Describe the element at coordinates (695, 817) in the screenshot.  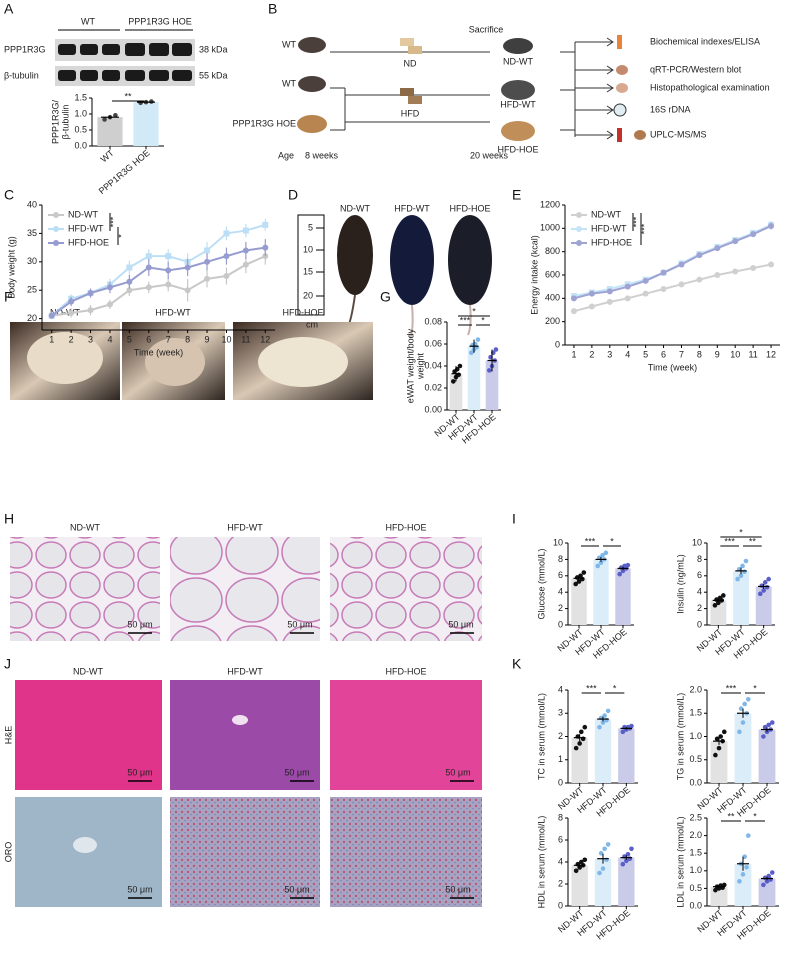
I see `y-tick-label: 2.5` at that location.